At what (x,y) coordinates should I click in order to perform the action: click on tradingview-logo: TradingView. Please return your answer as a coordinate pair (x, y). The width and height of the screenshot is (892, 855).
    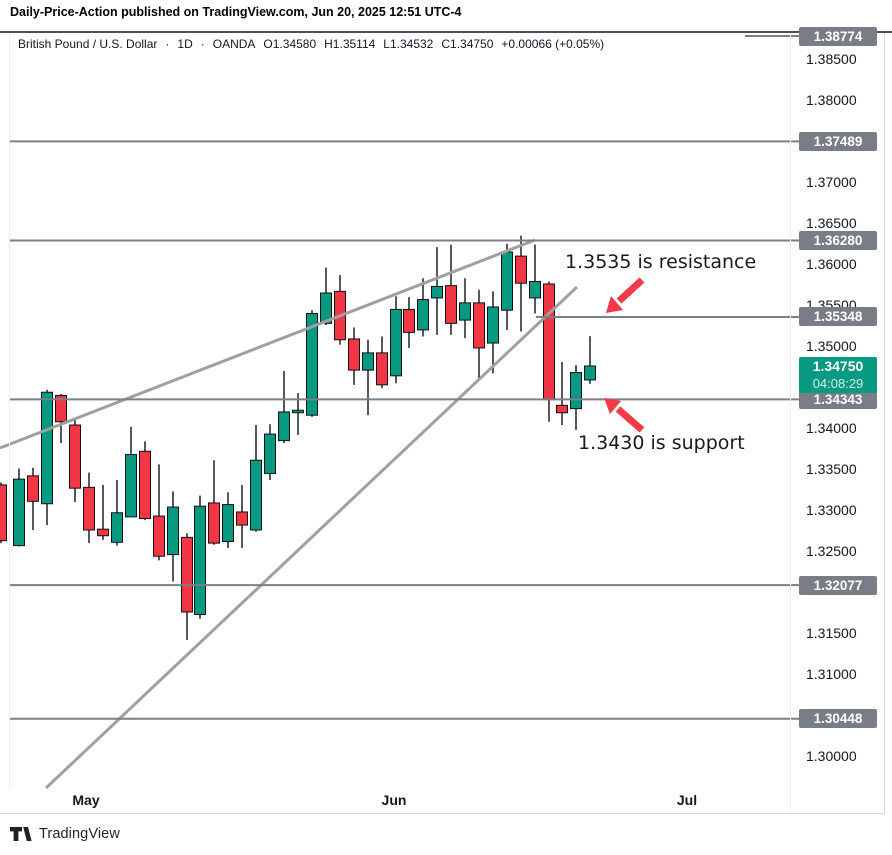
    Looking at the image, I should click on (65, 834).